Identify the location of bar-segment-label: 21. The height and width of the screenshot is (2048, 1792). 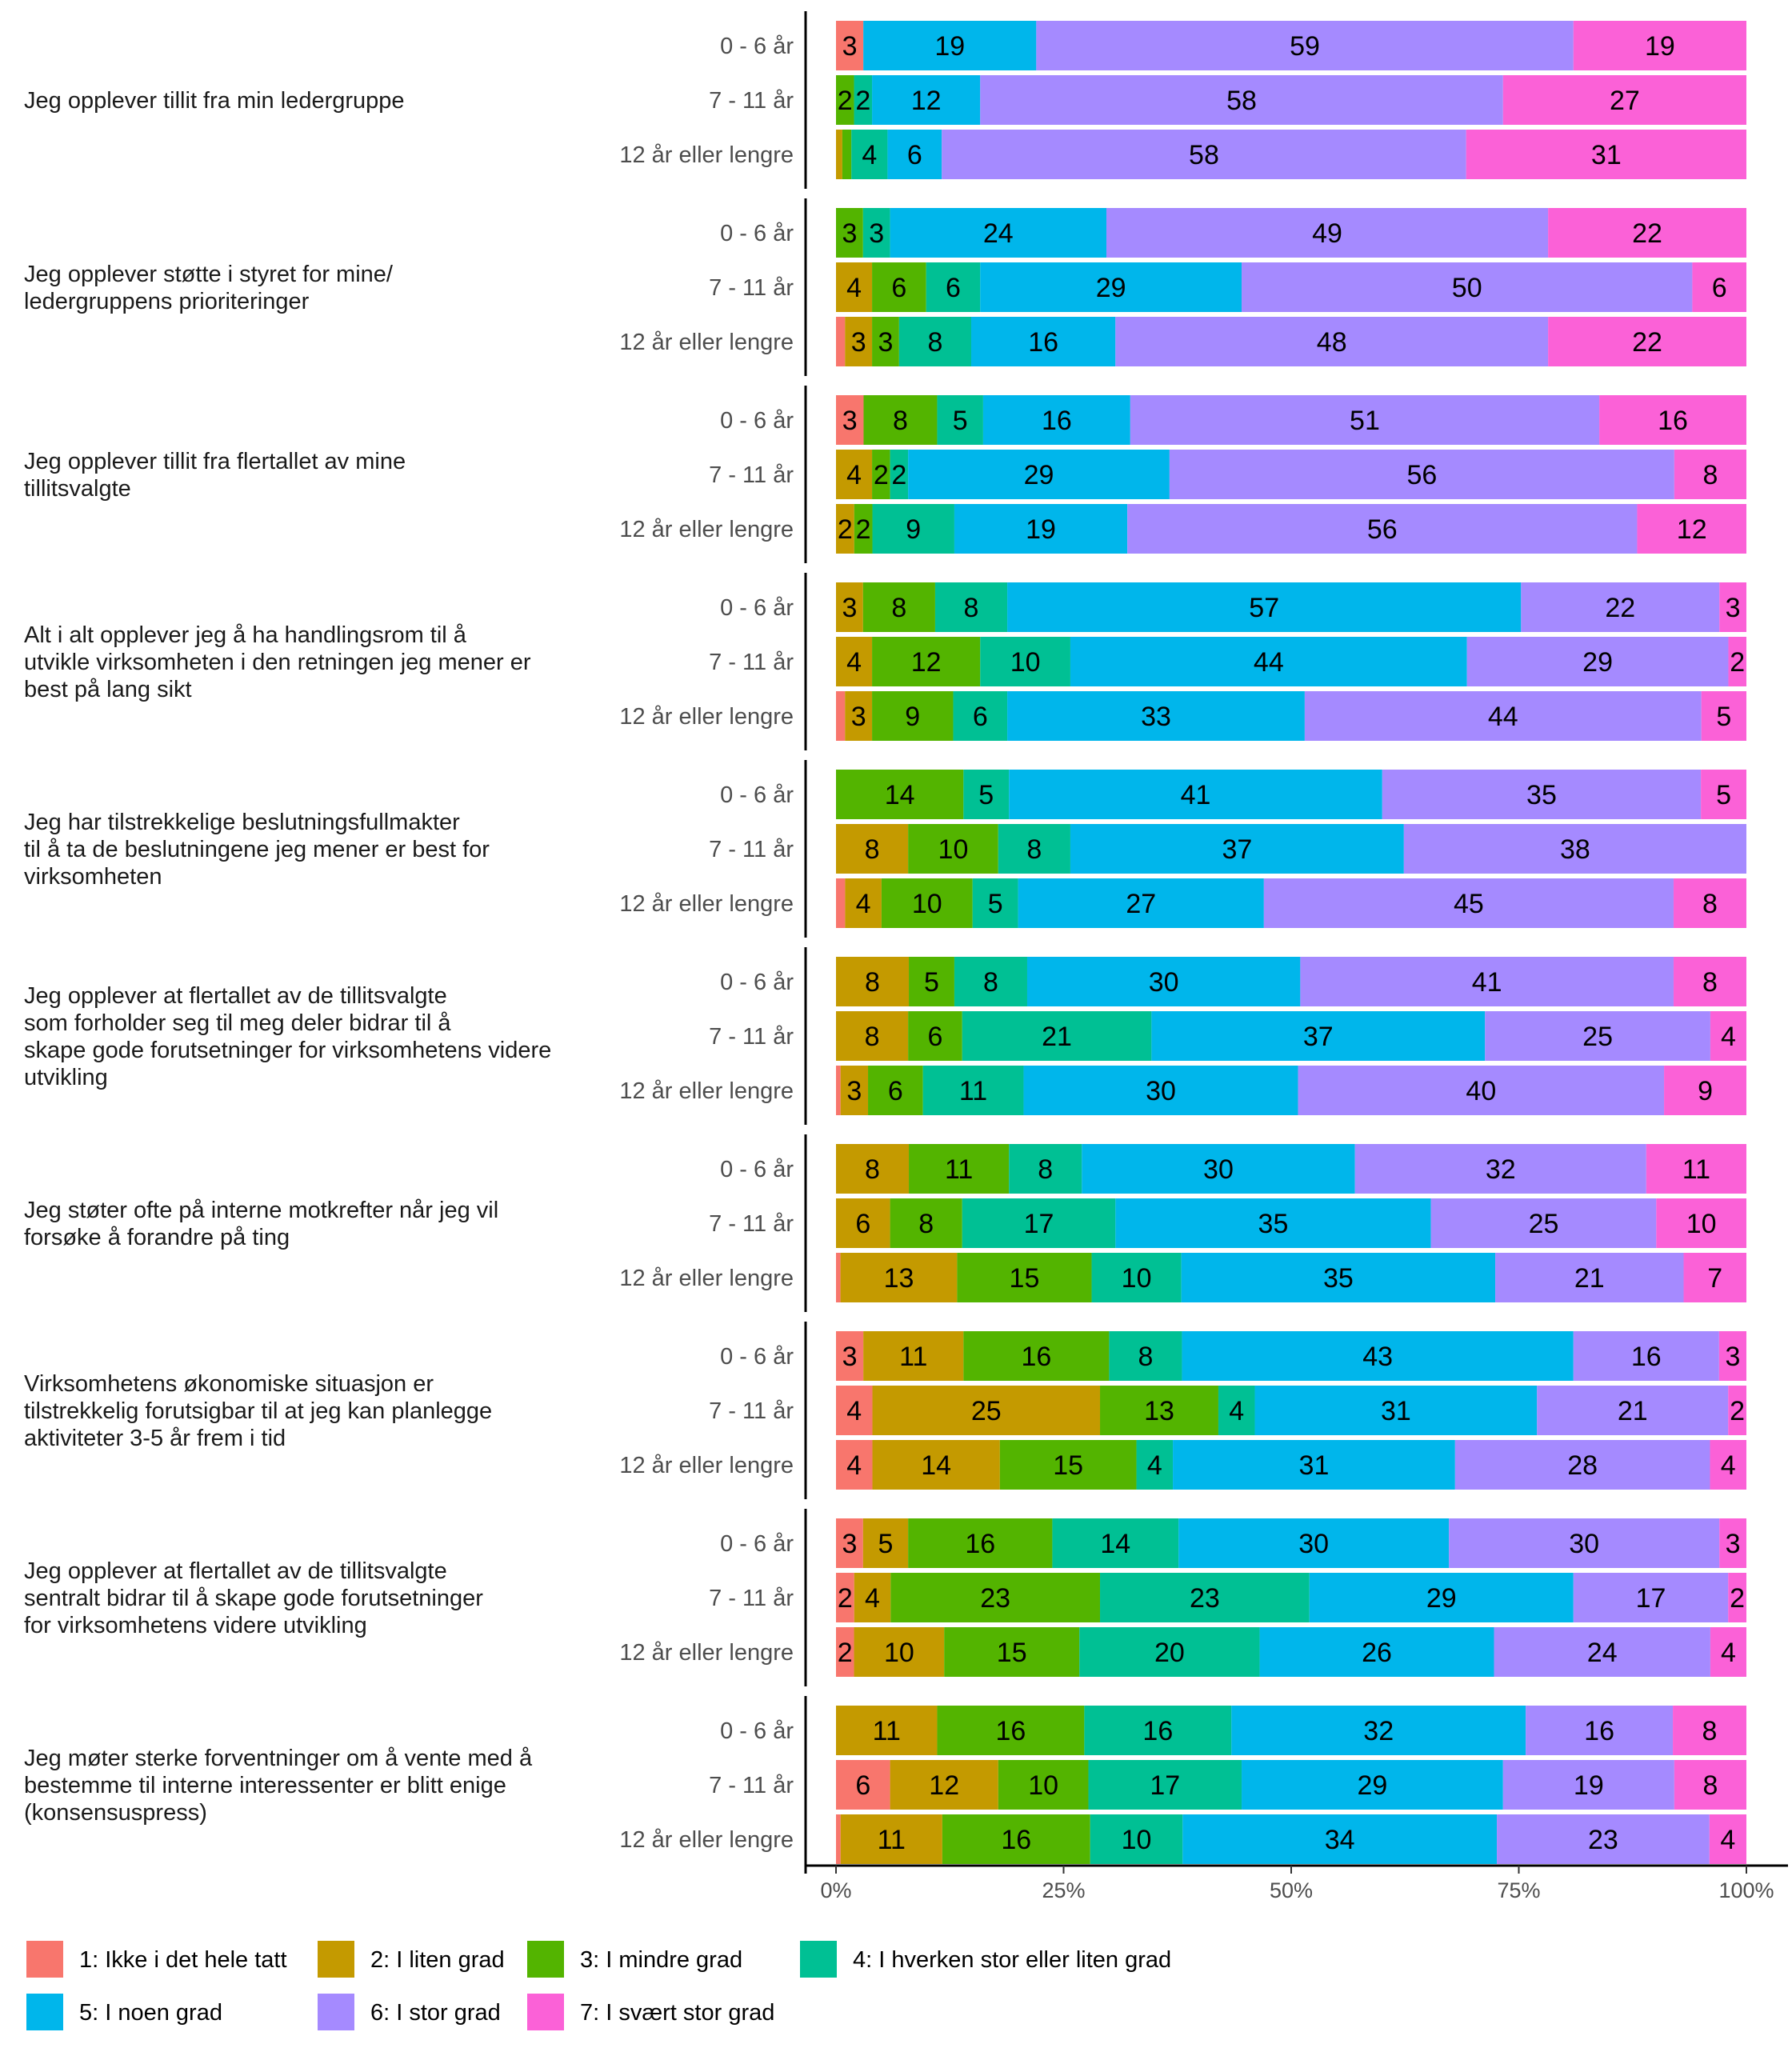
(1589, 1278).